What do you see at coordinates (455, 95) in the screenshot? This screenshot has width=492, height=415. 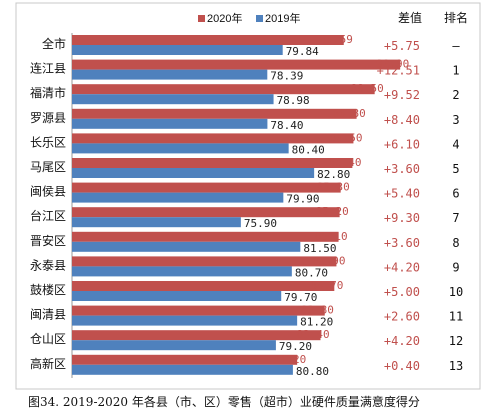 I see `rank-value: 2` at bounding box center [455, 95].